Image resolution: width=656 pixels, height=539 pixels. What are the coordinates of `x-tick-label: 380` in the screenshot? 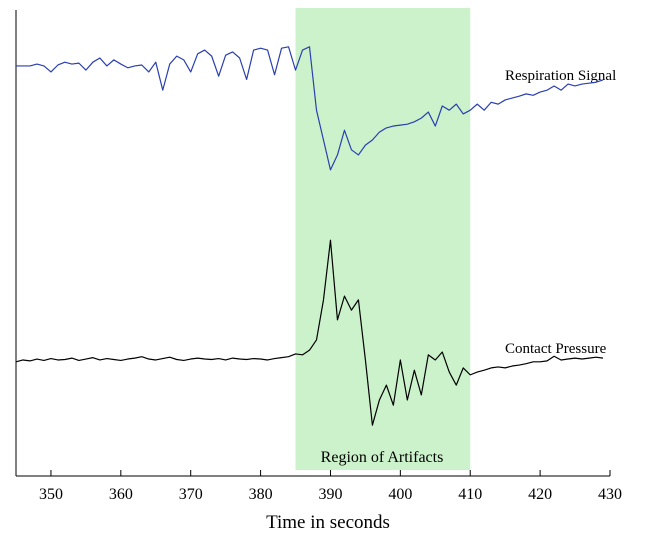 It's located at (261, 494).